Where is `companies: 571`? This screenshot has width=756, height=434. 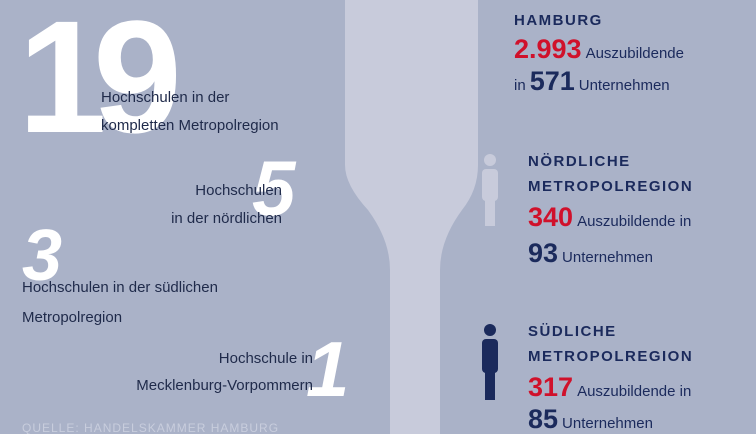 companies: 571 is located at coordinates (552, 81).